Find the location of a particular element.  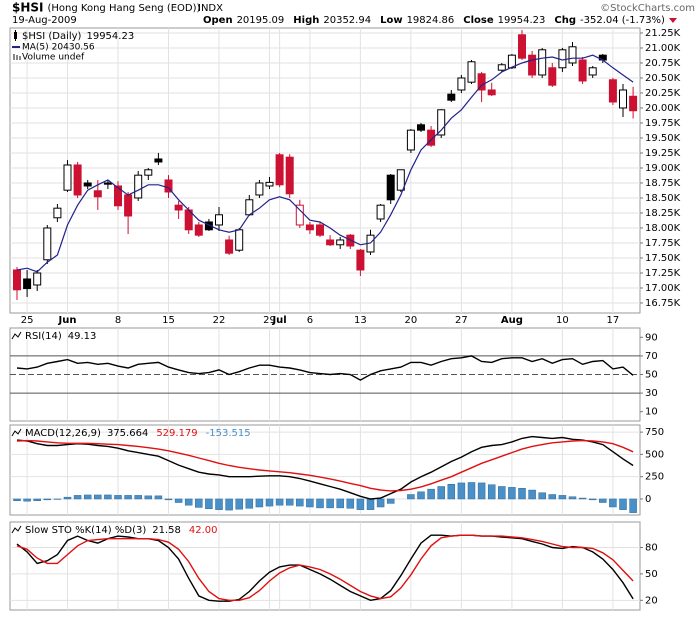

quote-label: Open is located at coordinates (218, 20).